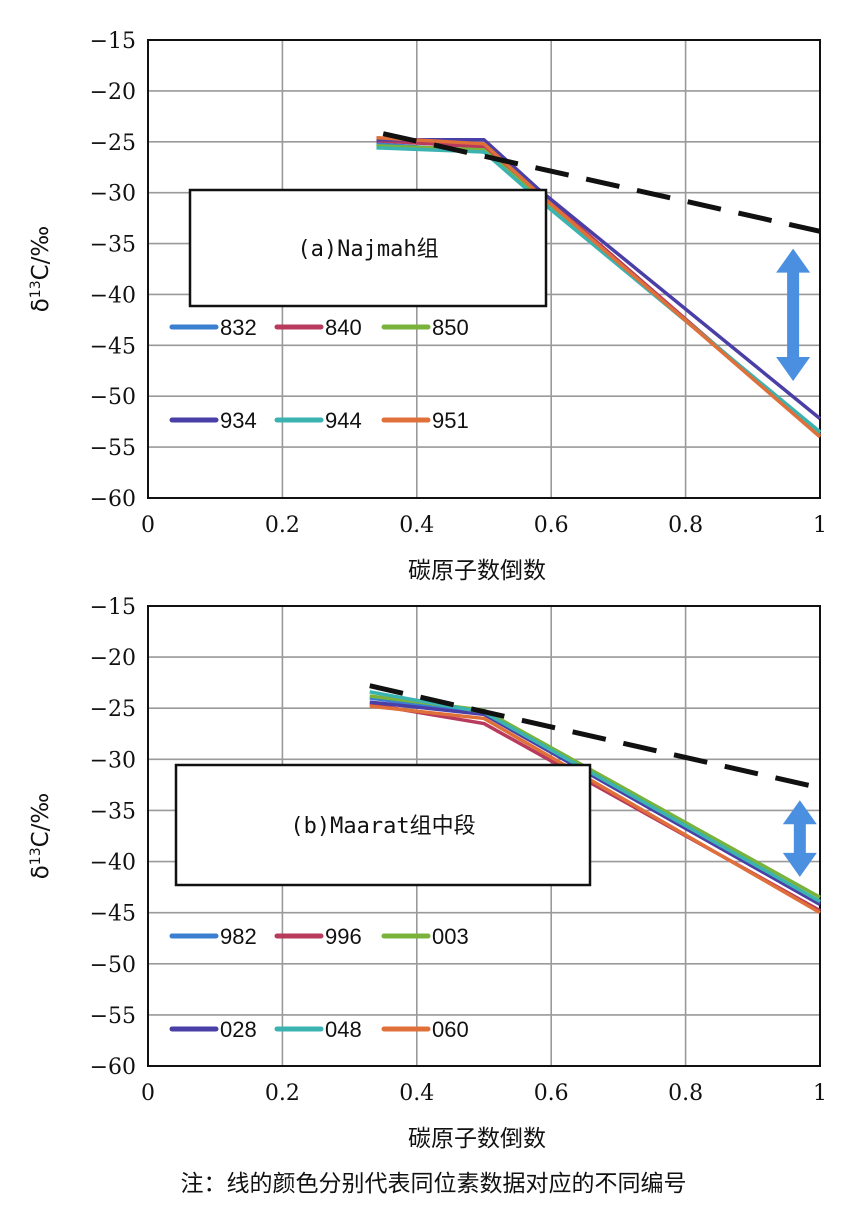  What do you see at coordinates (433, 1184) in the screenshot?
I see `figure-note: 注：线的颜色分别代表同位素数据对应的不同编号` at bounding box center [433, 1184].